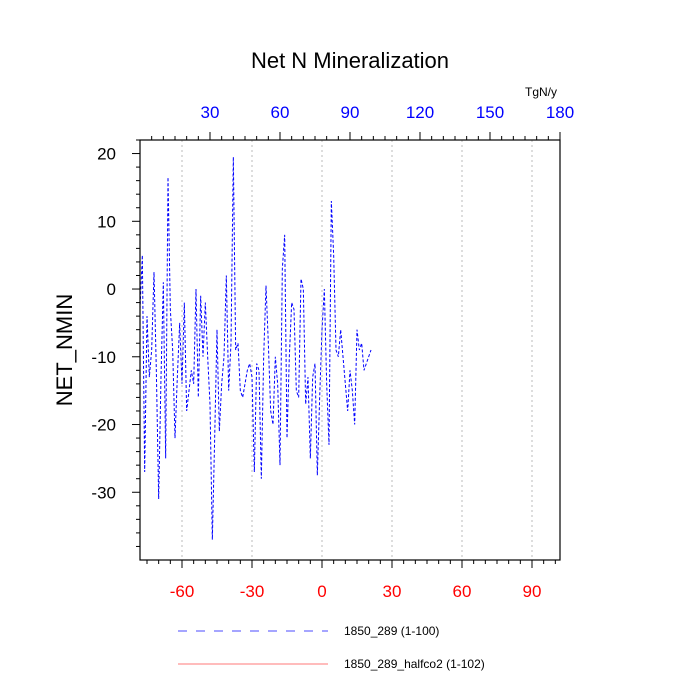 The width and height of the screenshot is (700, 700). Describe the element at coordinates (64, 350) in the screenshot. I see `y-axis-label: NET_NMIN` at that location.